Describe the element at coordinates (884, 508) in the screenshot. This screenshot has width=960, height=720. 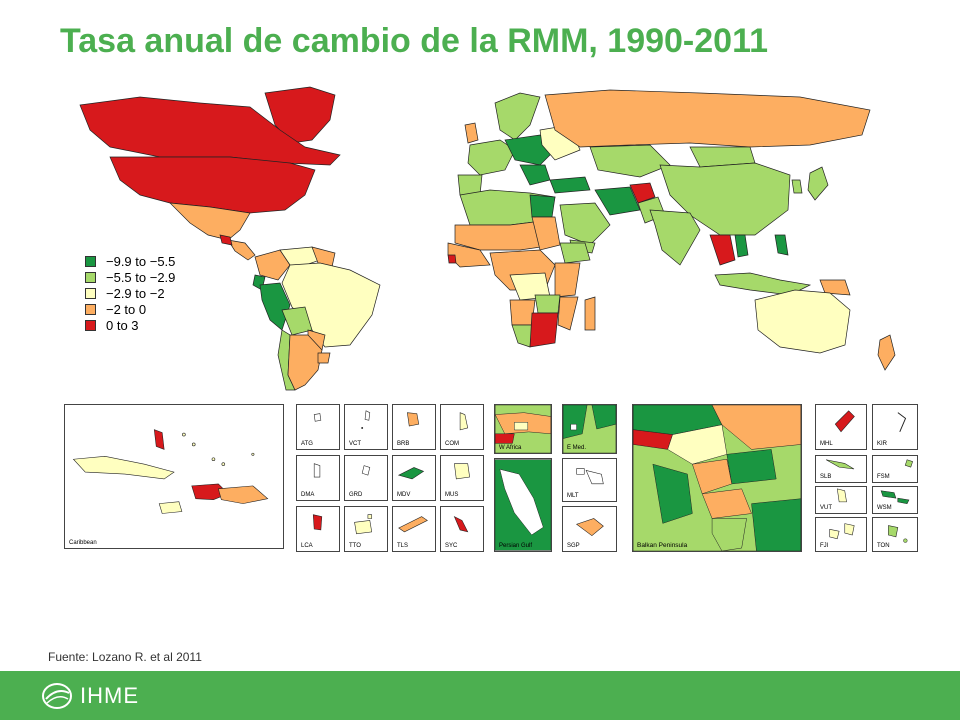
I see `inset-label: WSM` at that location.